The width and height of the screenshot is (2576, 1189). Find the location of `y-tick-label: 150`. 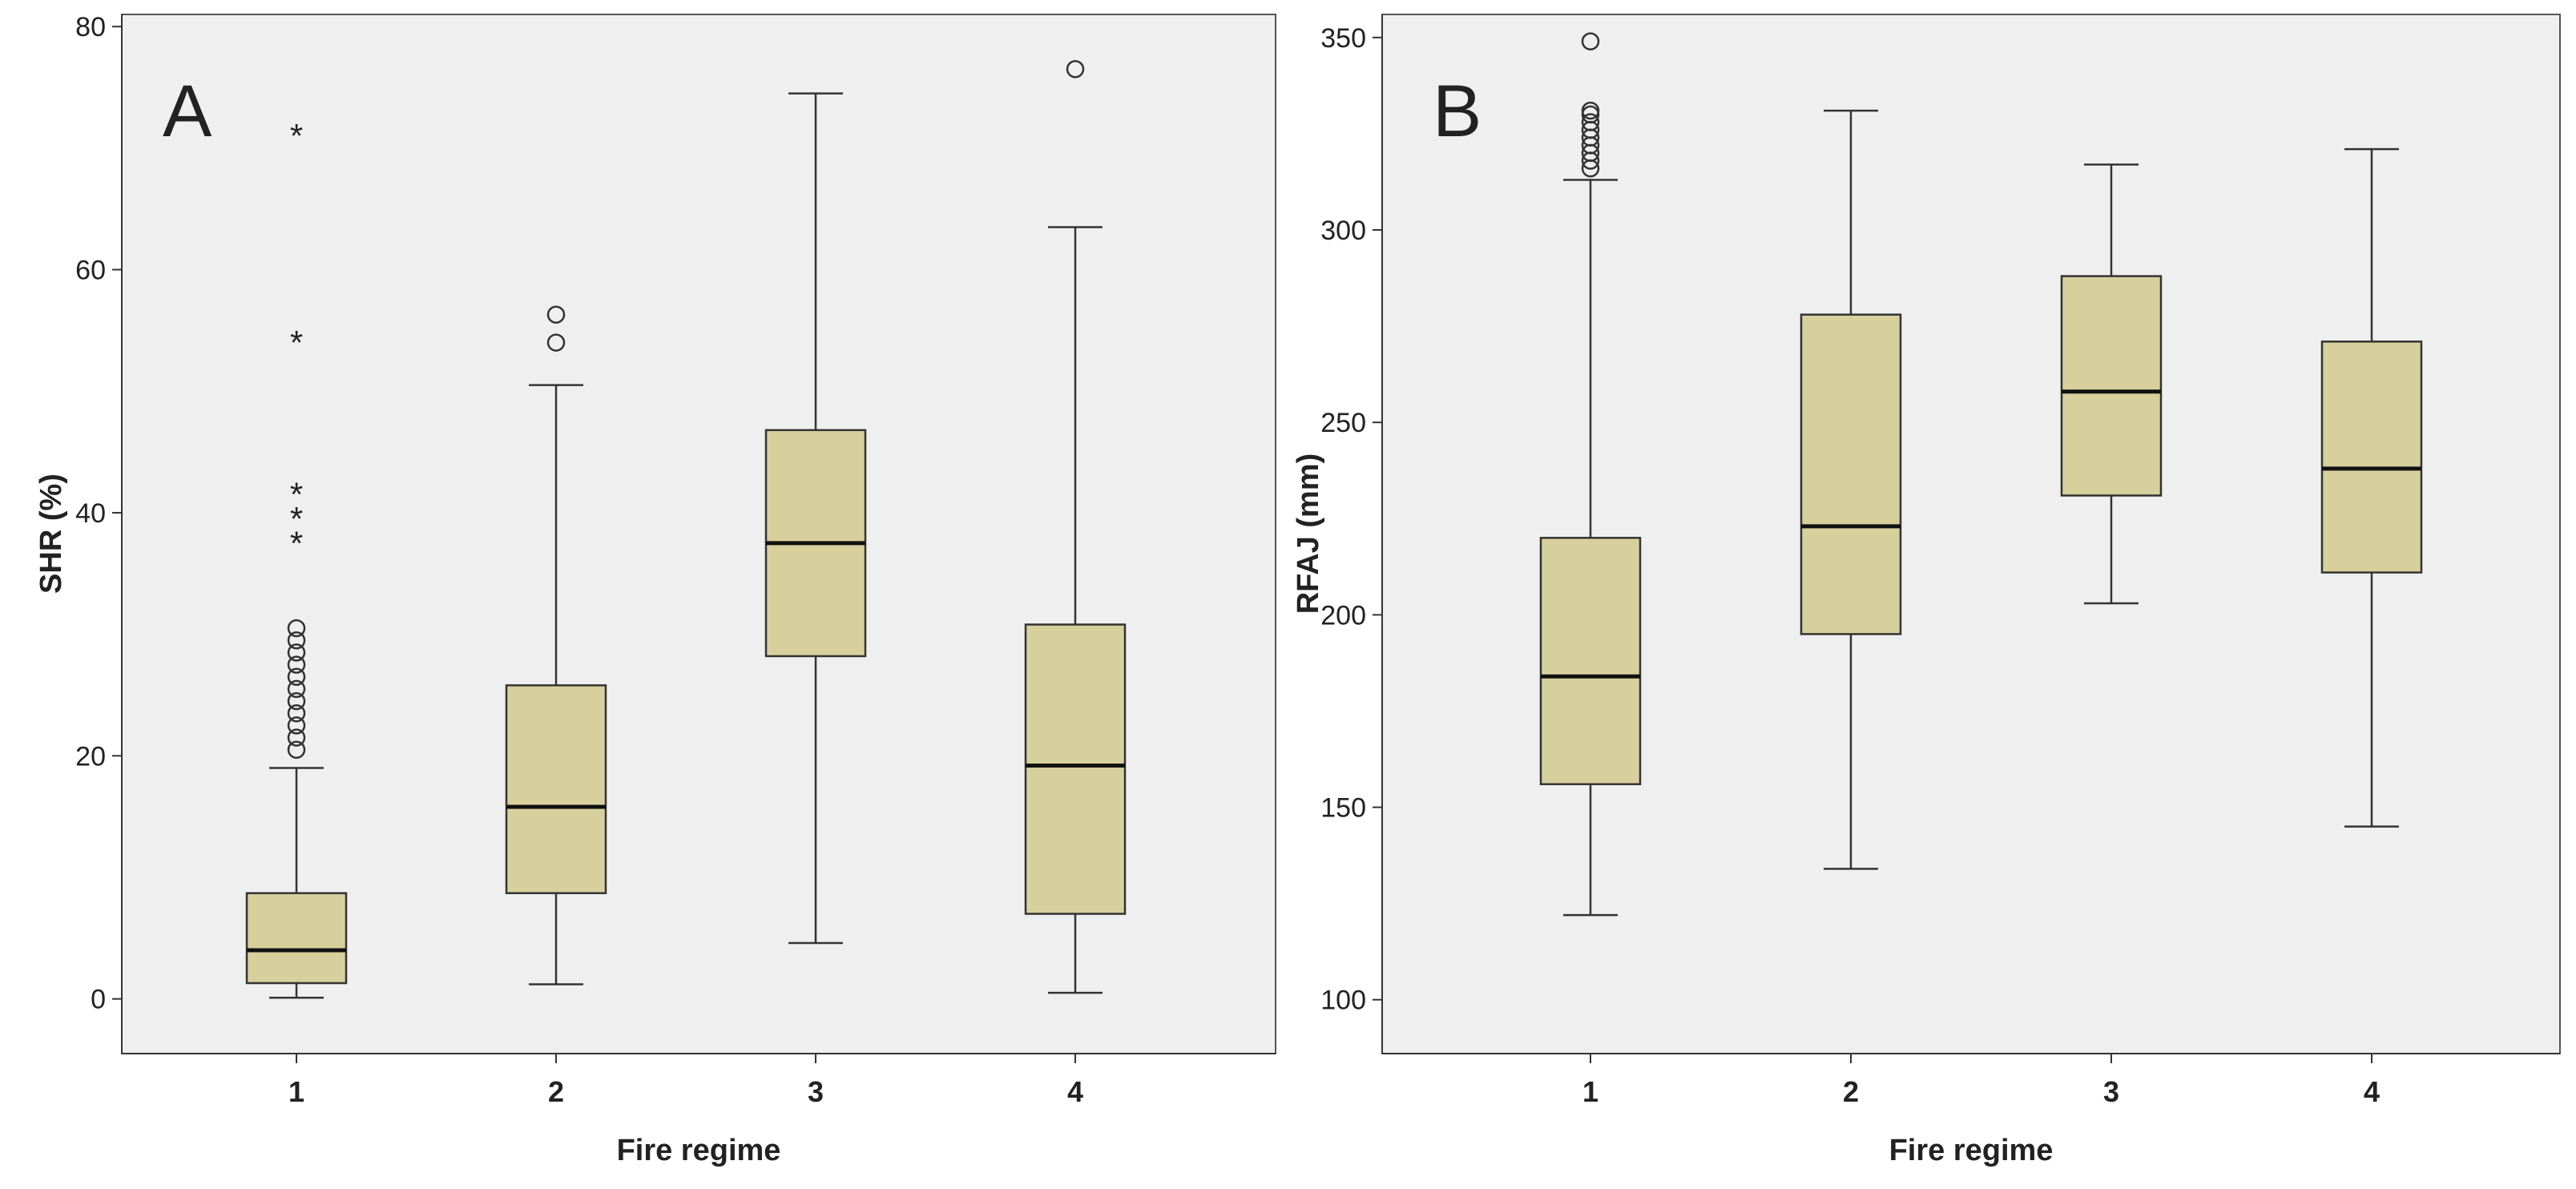

y-tick-label: 150 is located at coordinates (1343, 808).